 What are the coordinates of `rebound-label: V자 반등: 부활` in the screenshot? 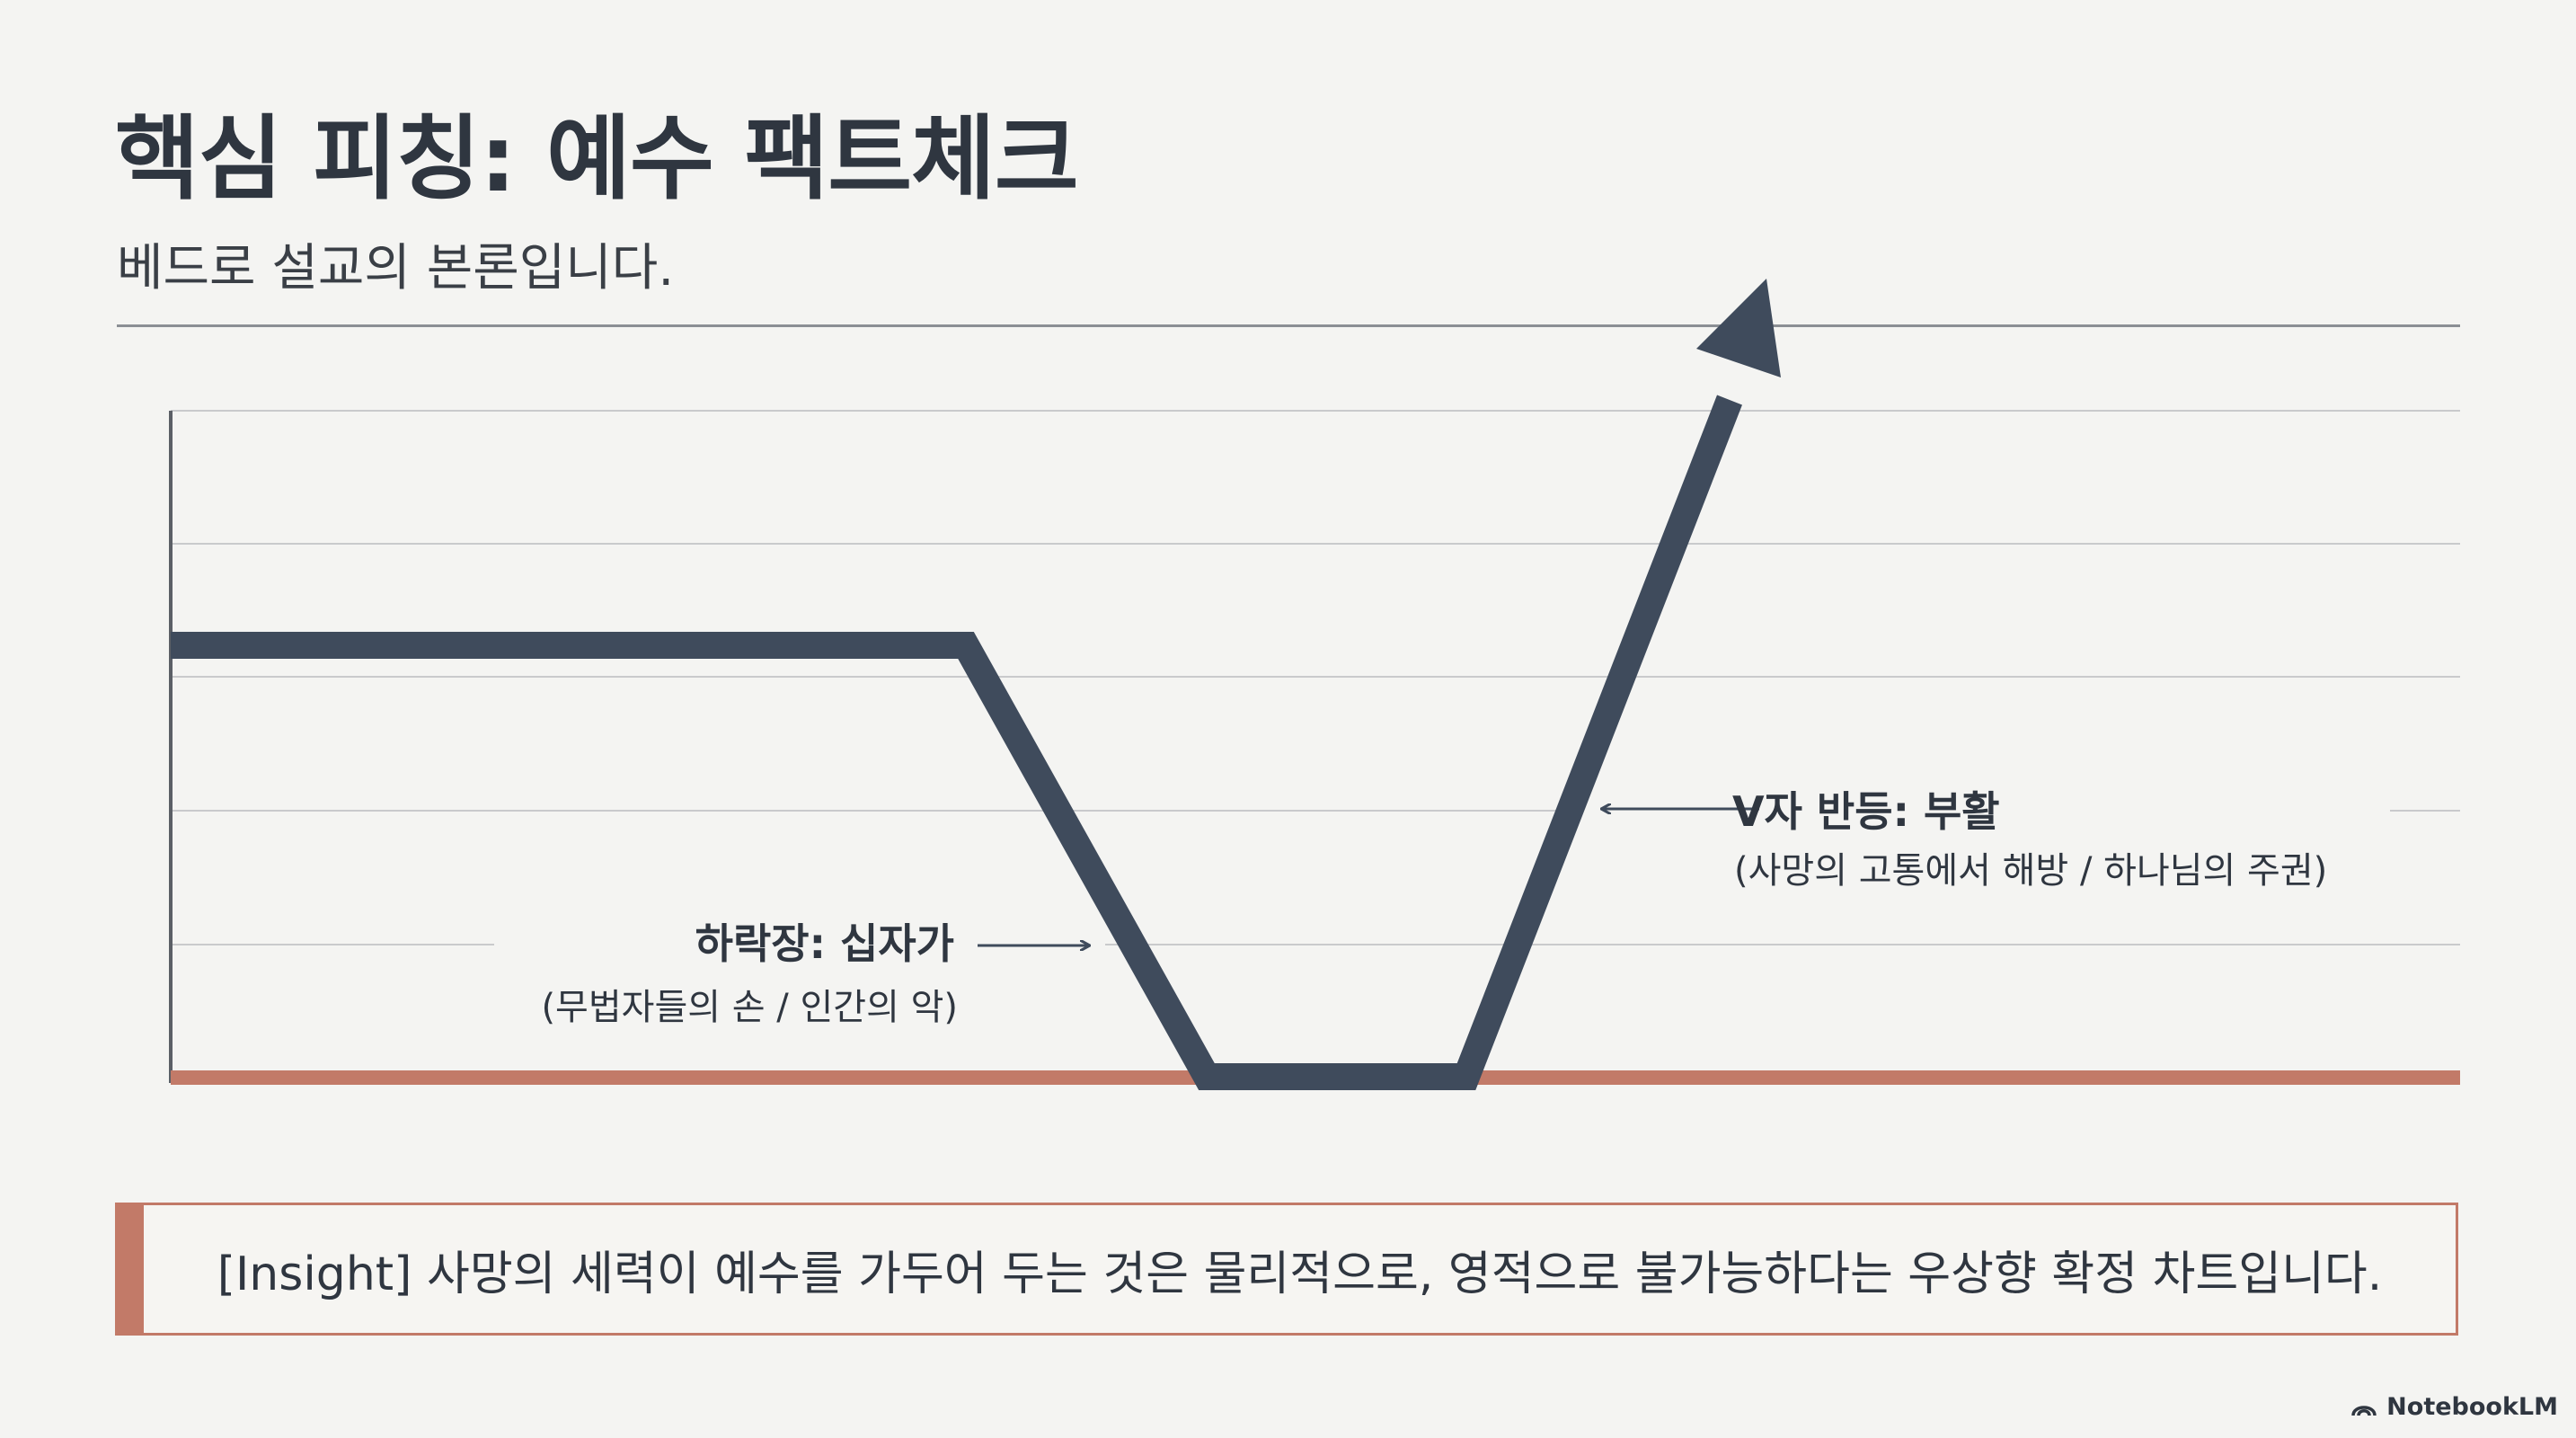 It's located at (1866, 811).